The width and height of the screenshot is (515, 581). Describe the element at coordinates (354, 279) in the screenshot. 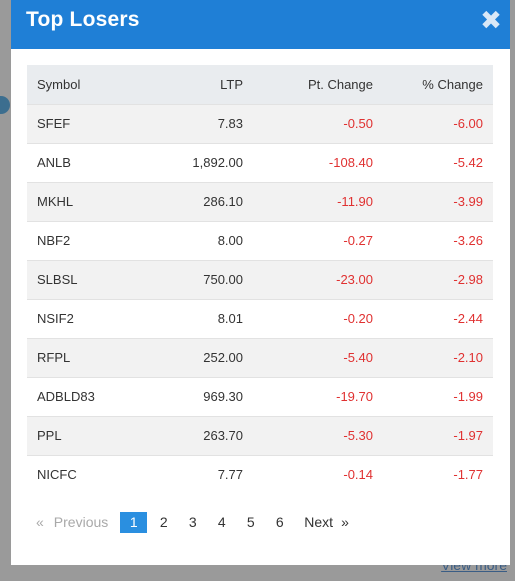

I see `pt-change-cell: -23.00` at that location.